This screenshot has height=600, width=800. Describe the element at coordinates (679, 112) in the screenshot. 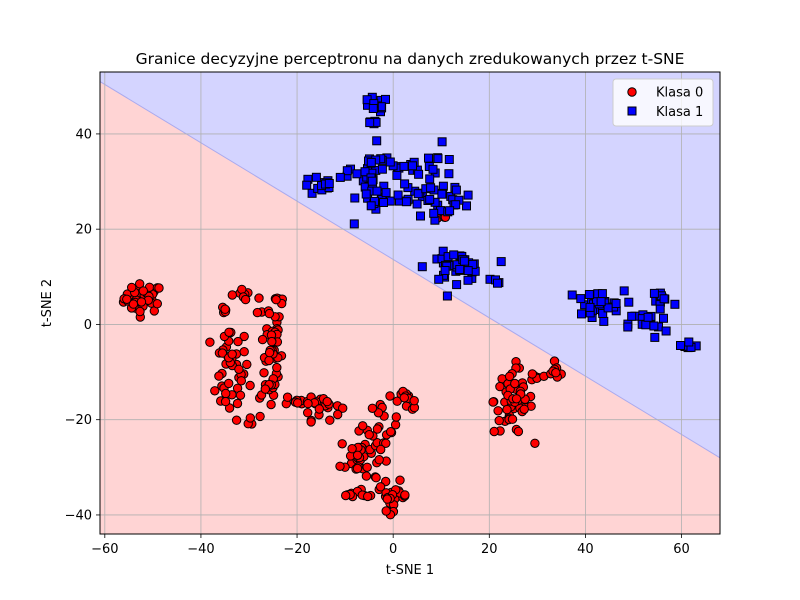

I see `legend-label-klasa-1: Klasa 1` at that location.